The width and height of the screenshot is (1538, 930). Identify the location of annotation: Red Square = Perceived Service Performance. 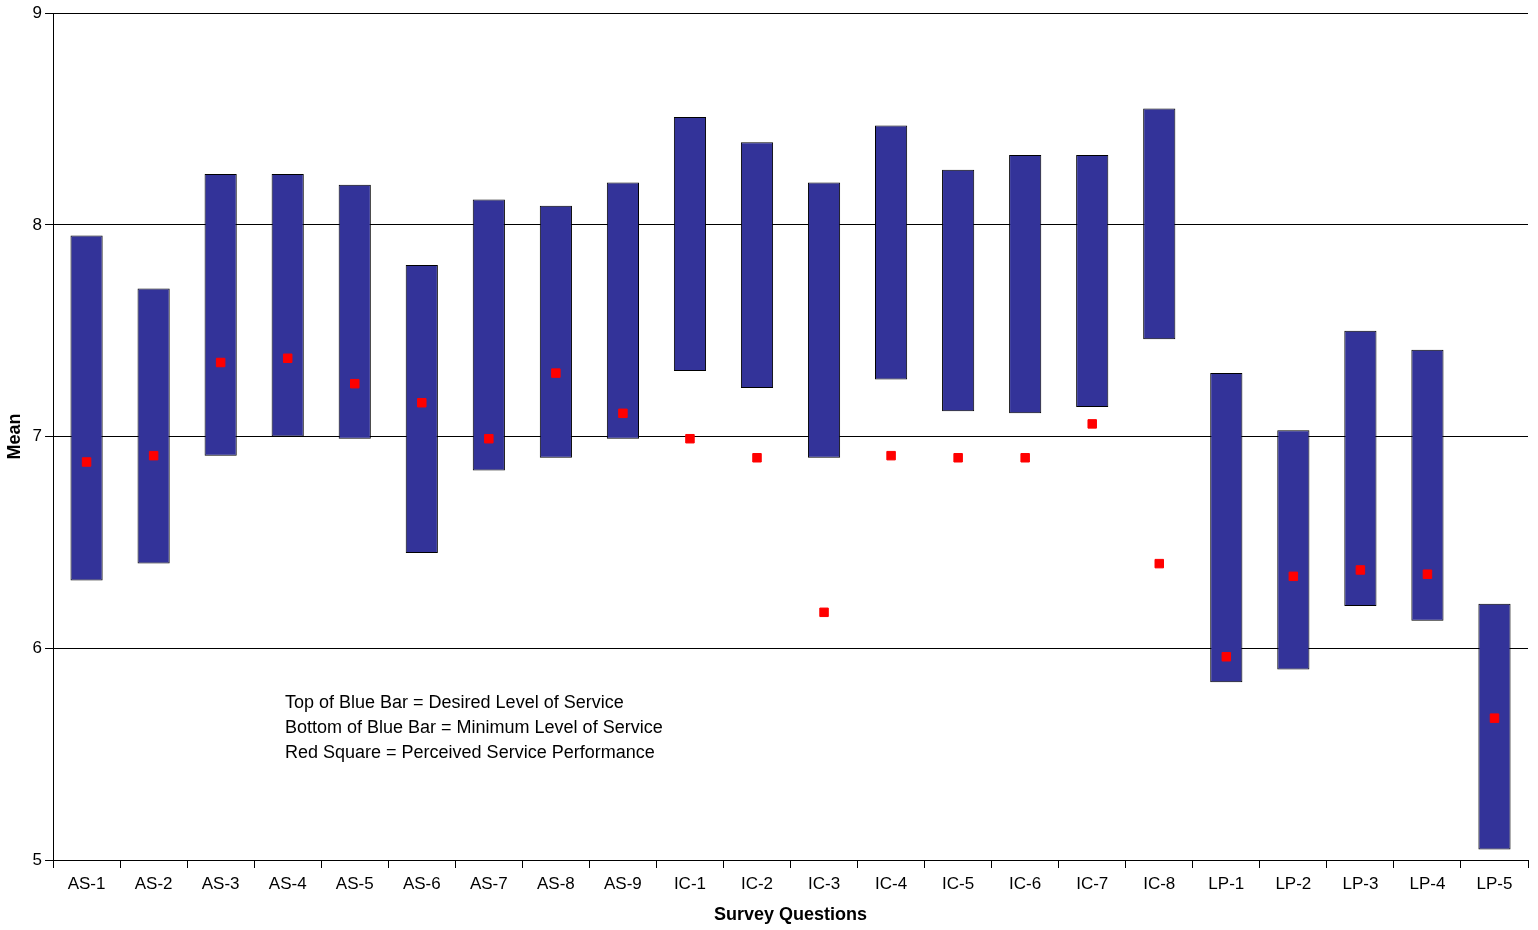
(470, 752).